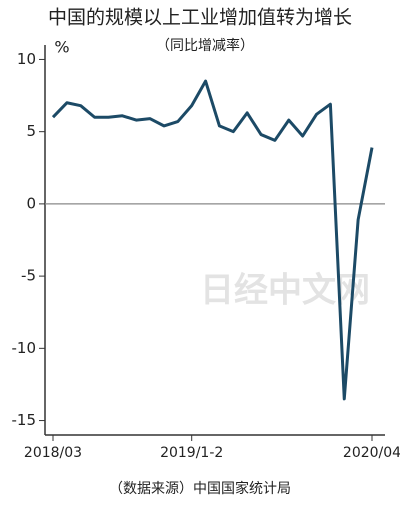 Image resolution: width=400 pixels, height=509 pixels. Describe the element at coordinates (31, 131) in the screenshot. I see `y-tick-label: 5` at that location.